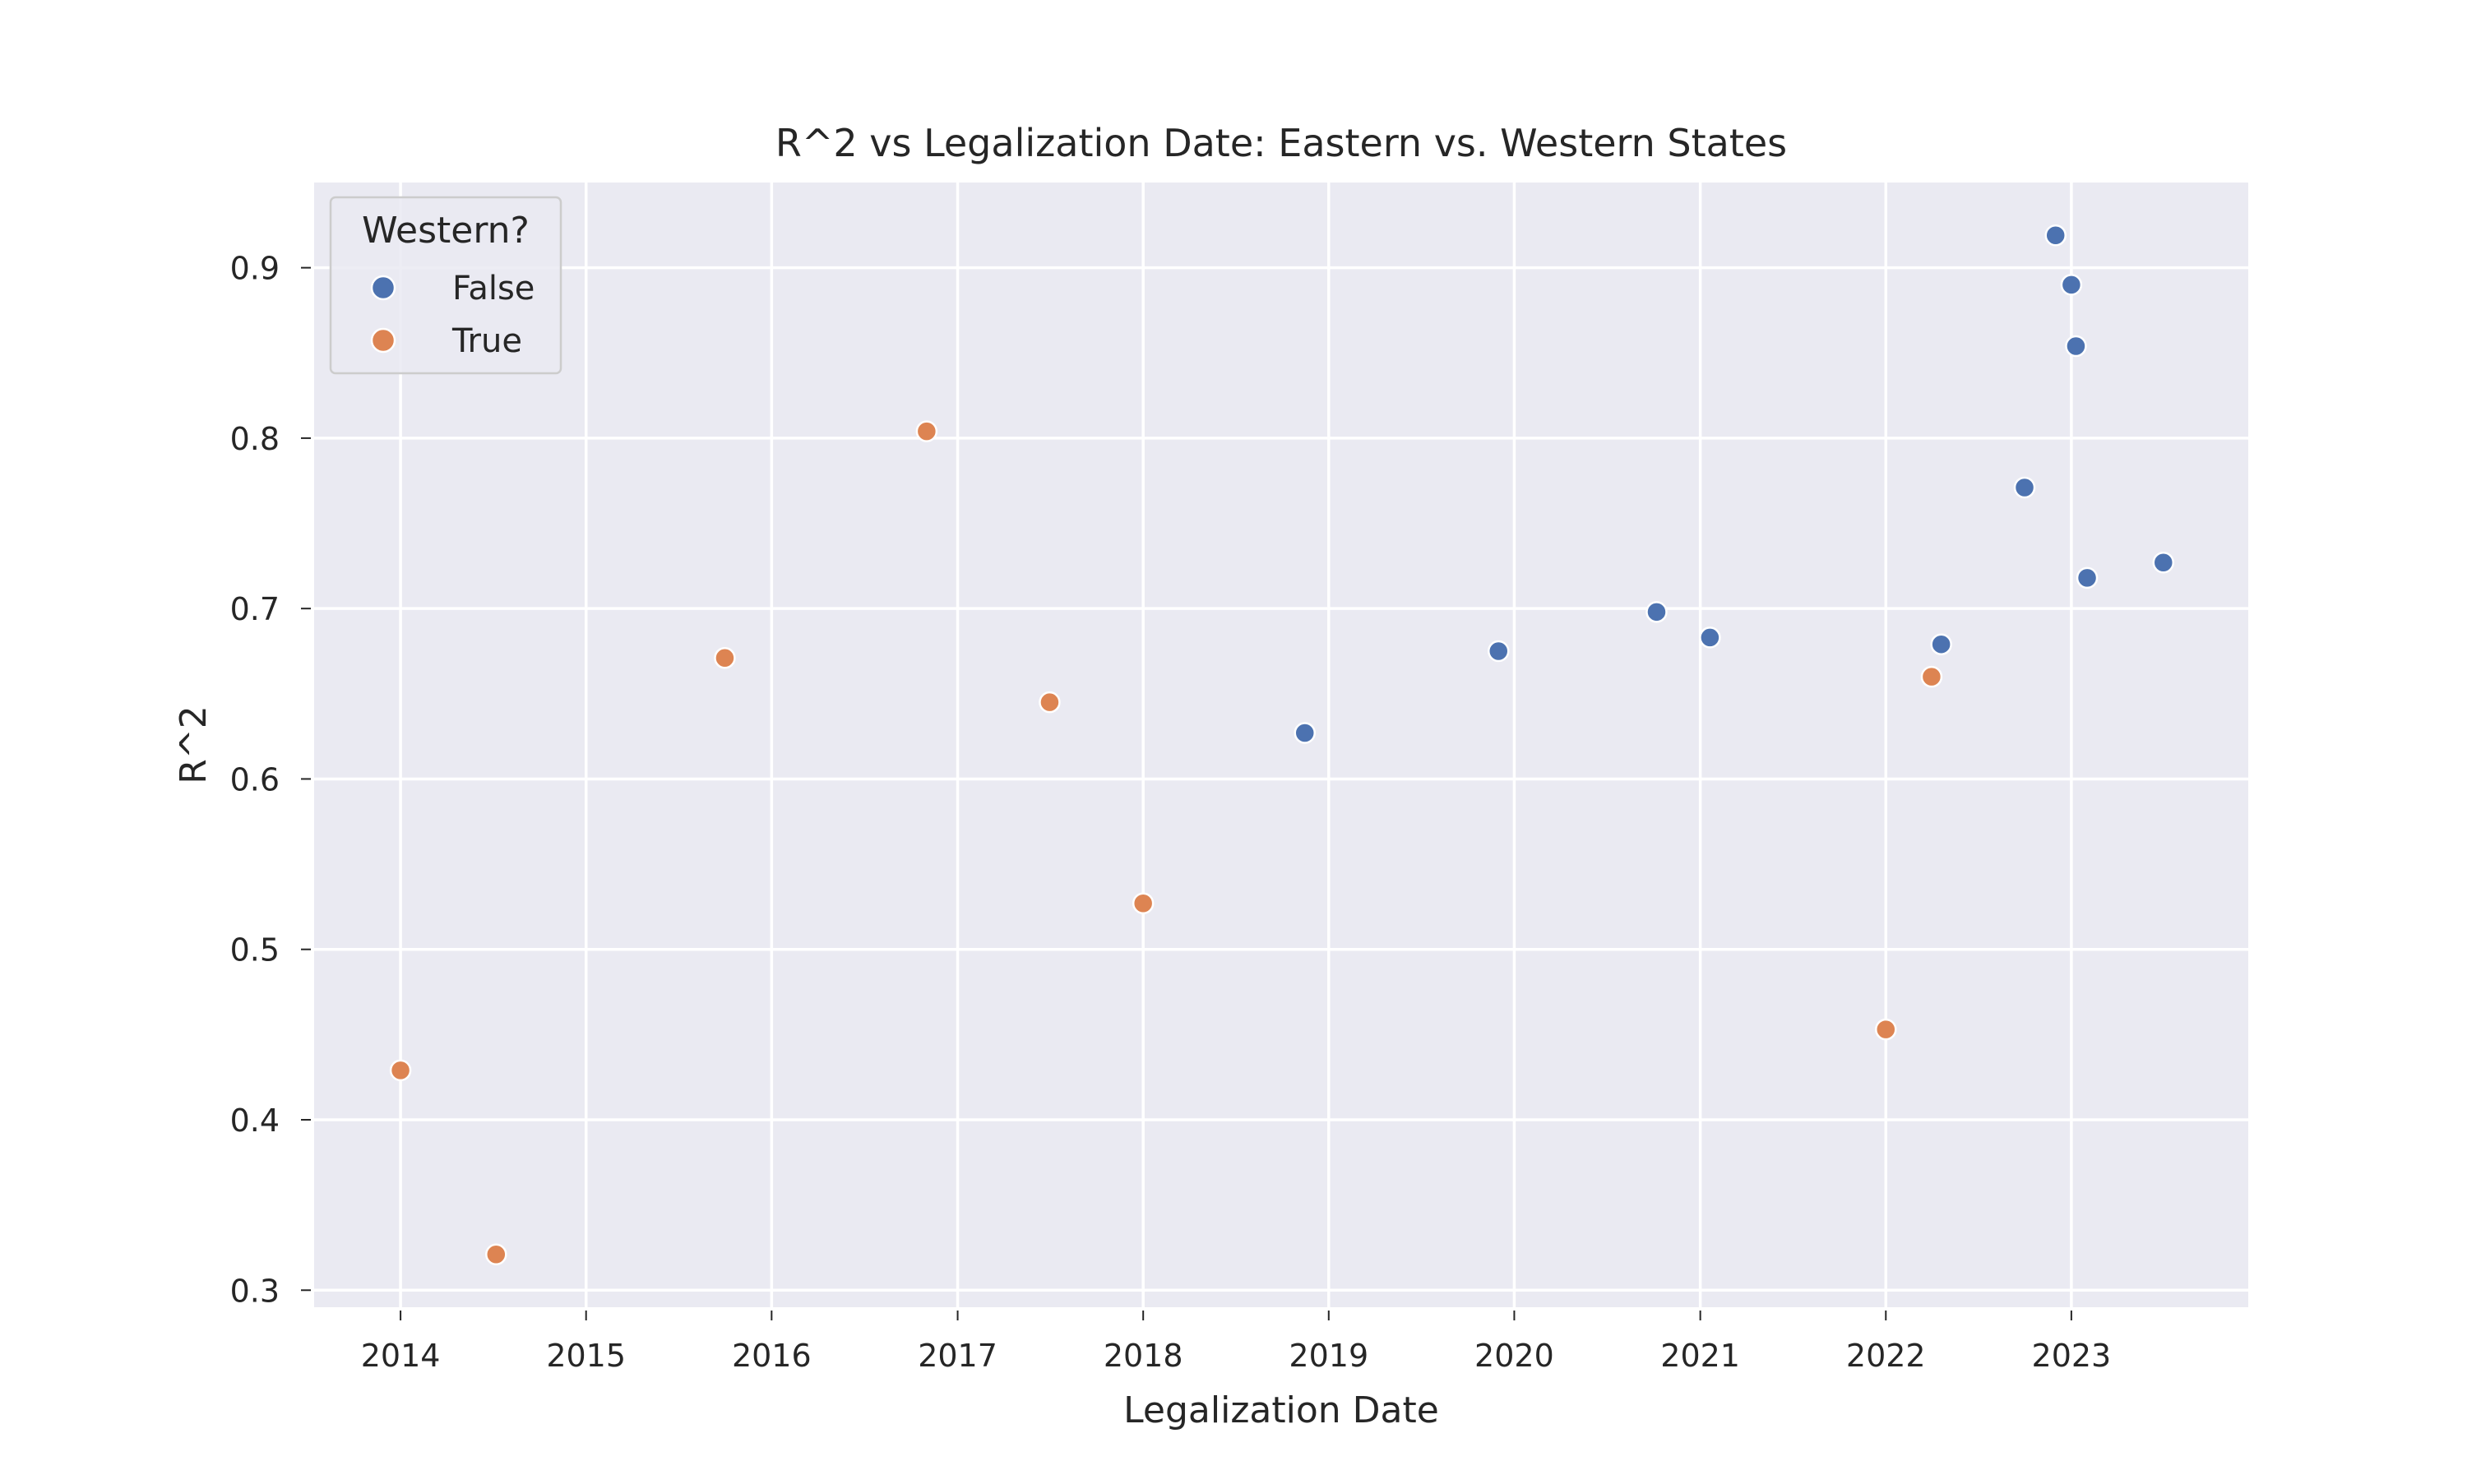 The height and width of the screenshot is (1484, 2467). What do you see at coordinates (194, 745) in the screenshot?
I see `y-axis-label: R^2` at bounding box center [194, 745].